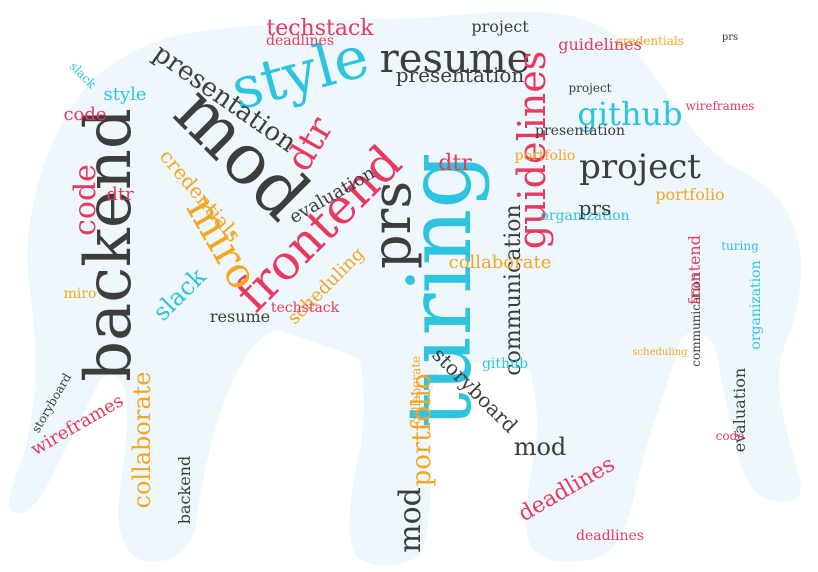 The height and width of the screenshot is (572, 818). Describe the element at coordinates (720, 106) in the screenshot. I see `word-wireframes: wireframes` at that location.